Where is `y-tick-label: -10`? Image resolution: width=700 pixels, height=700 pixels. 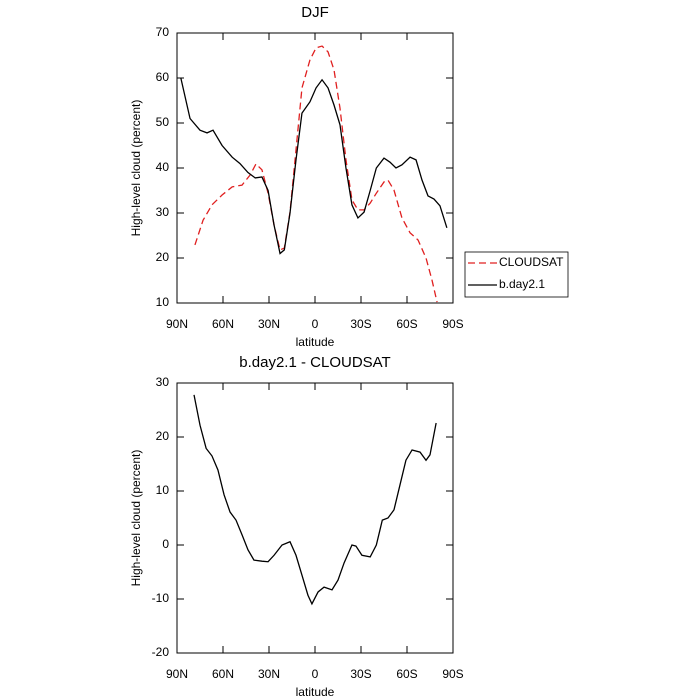 y-tick-label: -10 is located at coordinates (161, 598).